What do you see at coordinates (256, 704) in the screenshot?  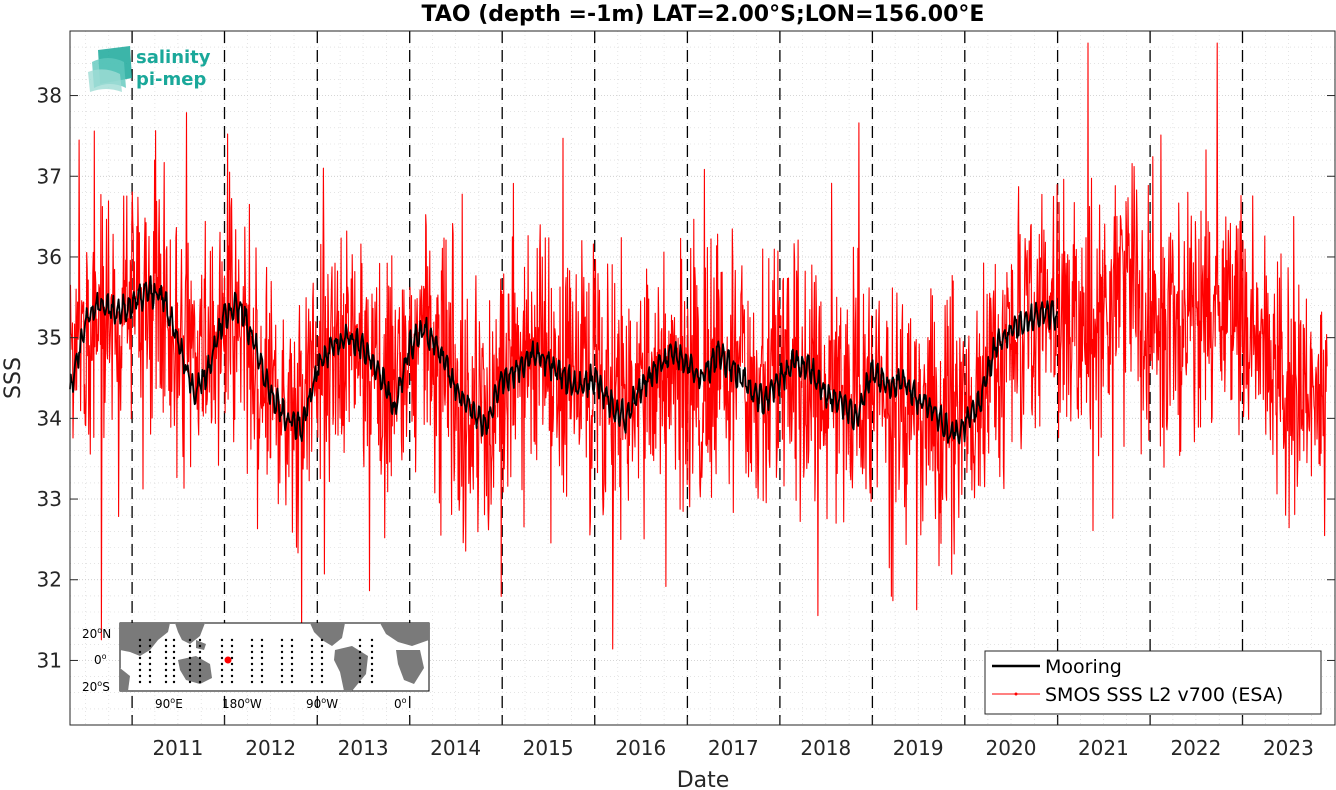 I see `inset-lon-180w-dir: W` at bounding box center [256, 704].